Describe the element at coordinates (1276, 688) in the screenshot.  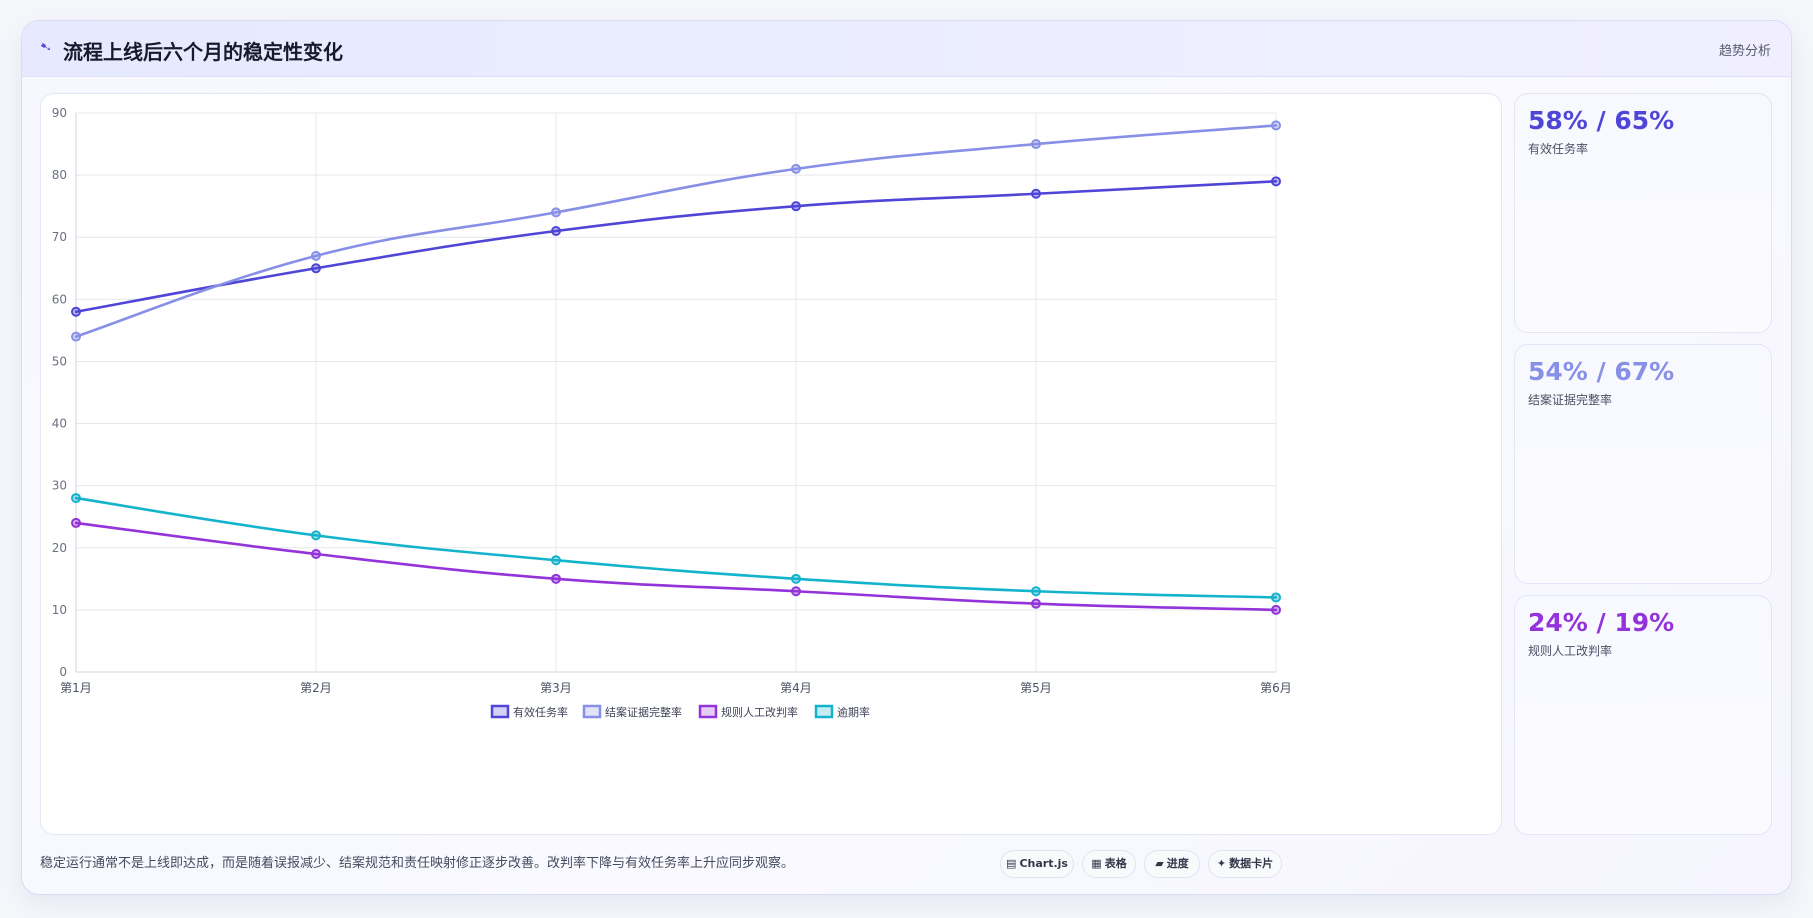
I see `x-tick-label: 第6月` at that location.